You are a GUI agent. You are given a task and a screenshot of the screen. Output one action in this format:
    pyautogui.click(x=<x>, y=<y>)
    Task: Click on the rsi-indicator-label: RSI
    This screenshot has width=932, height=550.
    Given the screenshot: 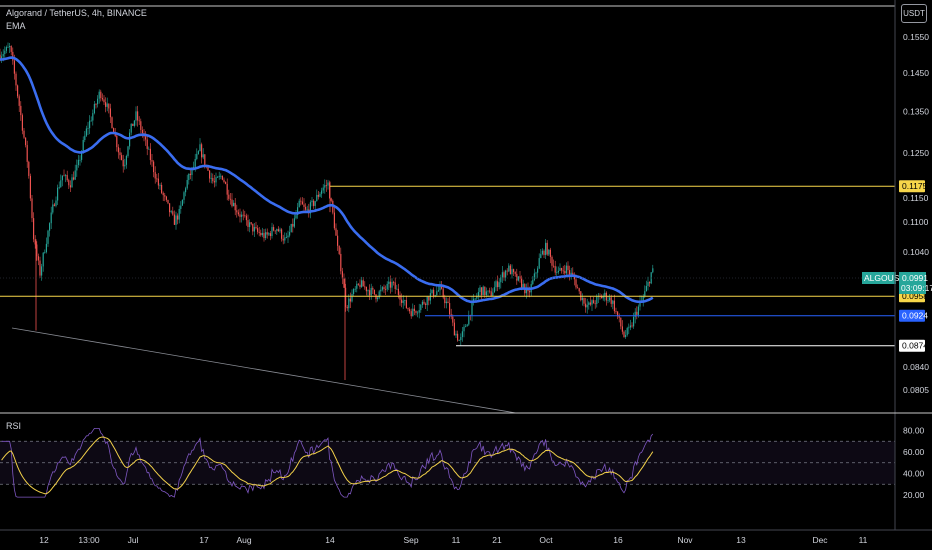 What is the action you would take?
    pyautogui.click(x=14, y=426)
    